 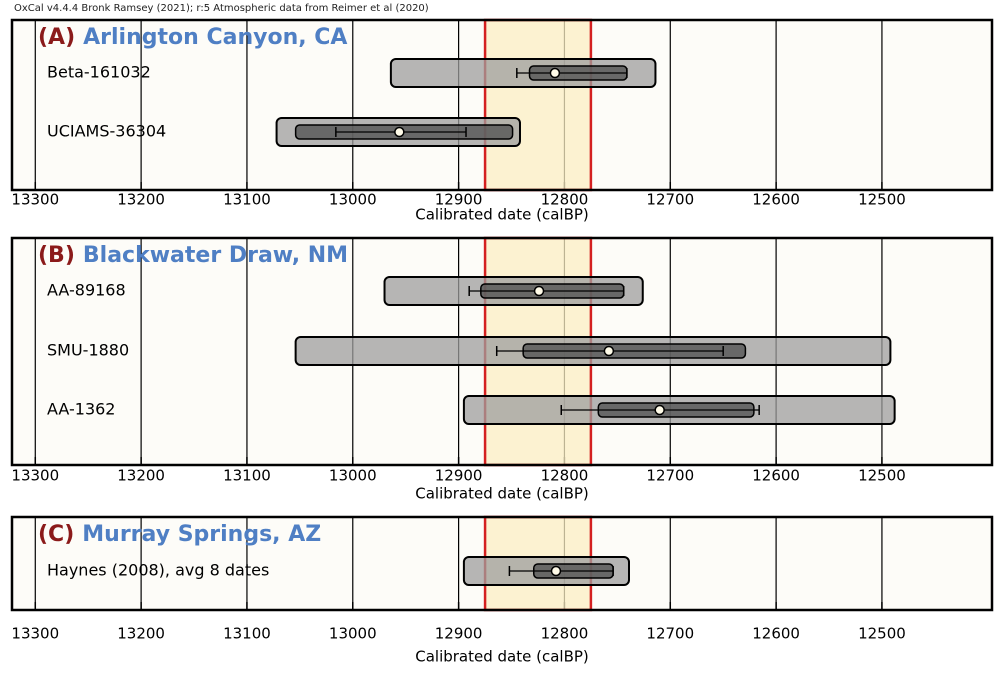 What do you see at coordinates (538, 105) in the screenshot?
I see `highlight-band` at bounding box center [538, 105].